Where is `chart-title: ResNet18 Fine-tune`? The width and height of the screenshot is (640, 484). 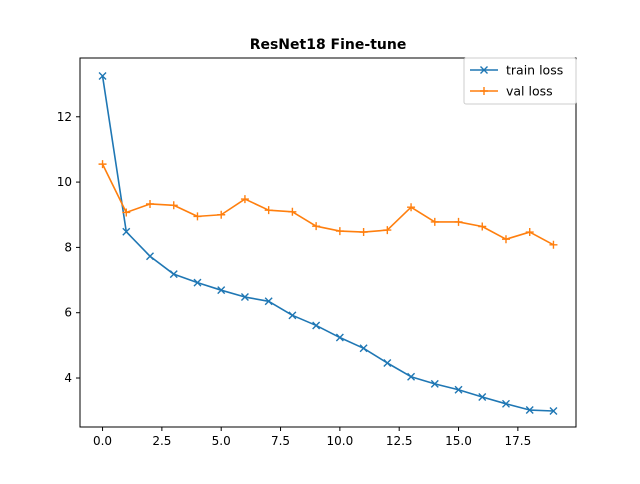 chart-title: ResNet18 Fine-tune is located at coordinates (328, 45).